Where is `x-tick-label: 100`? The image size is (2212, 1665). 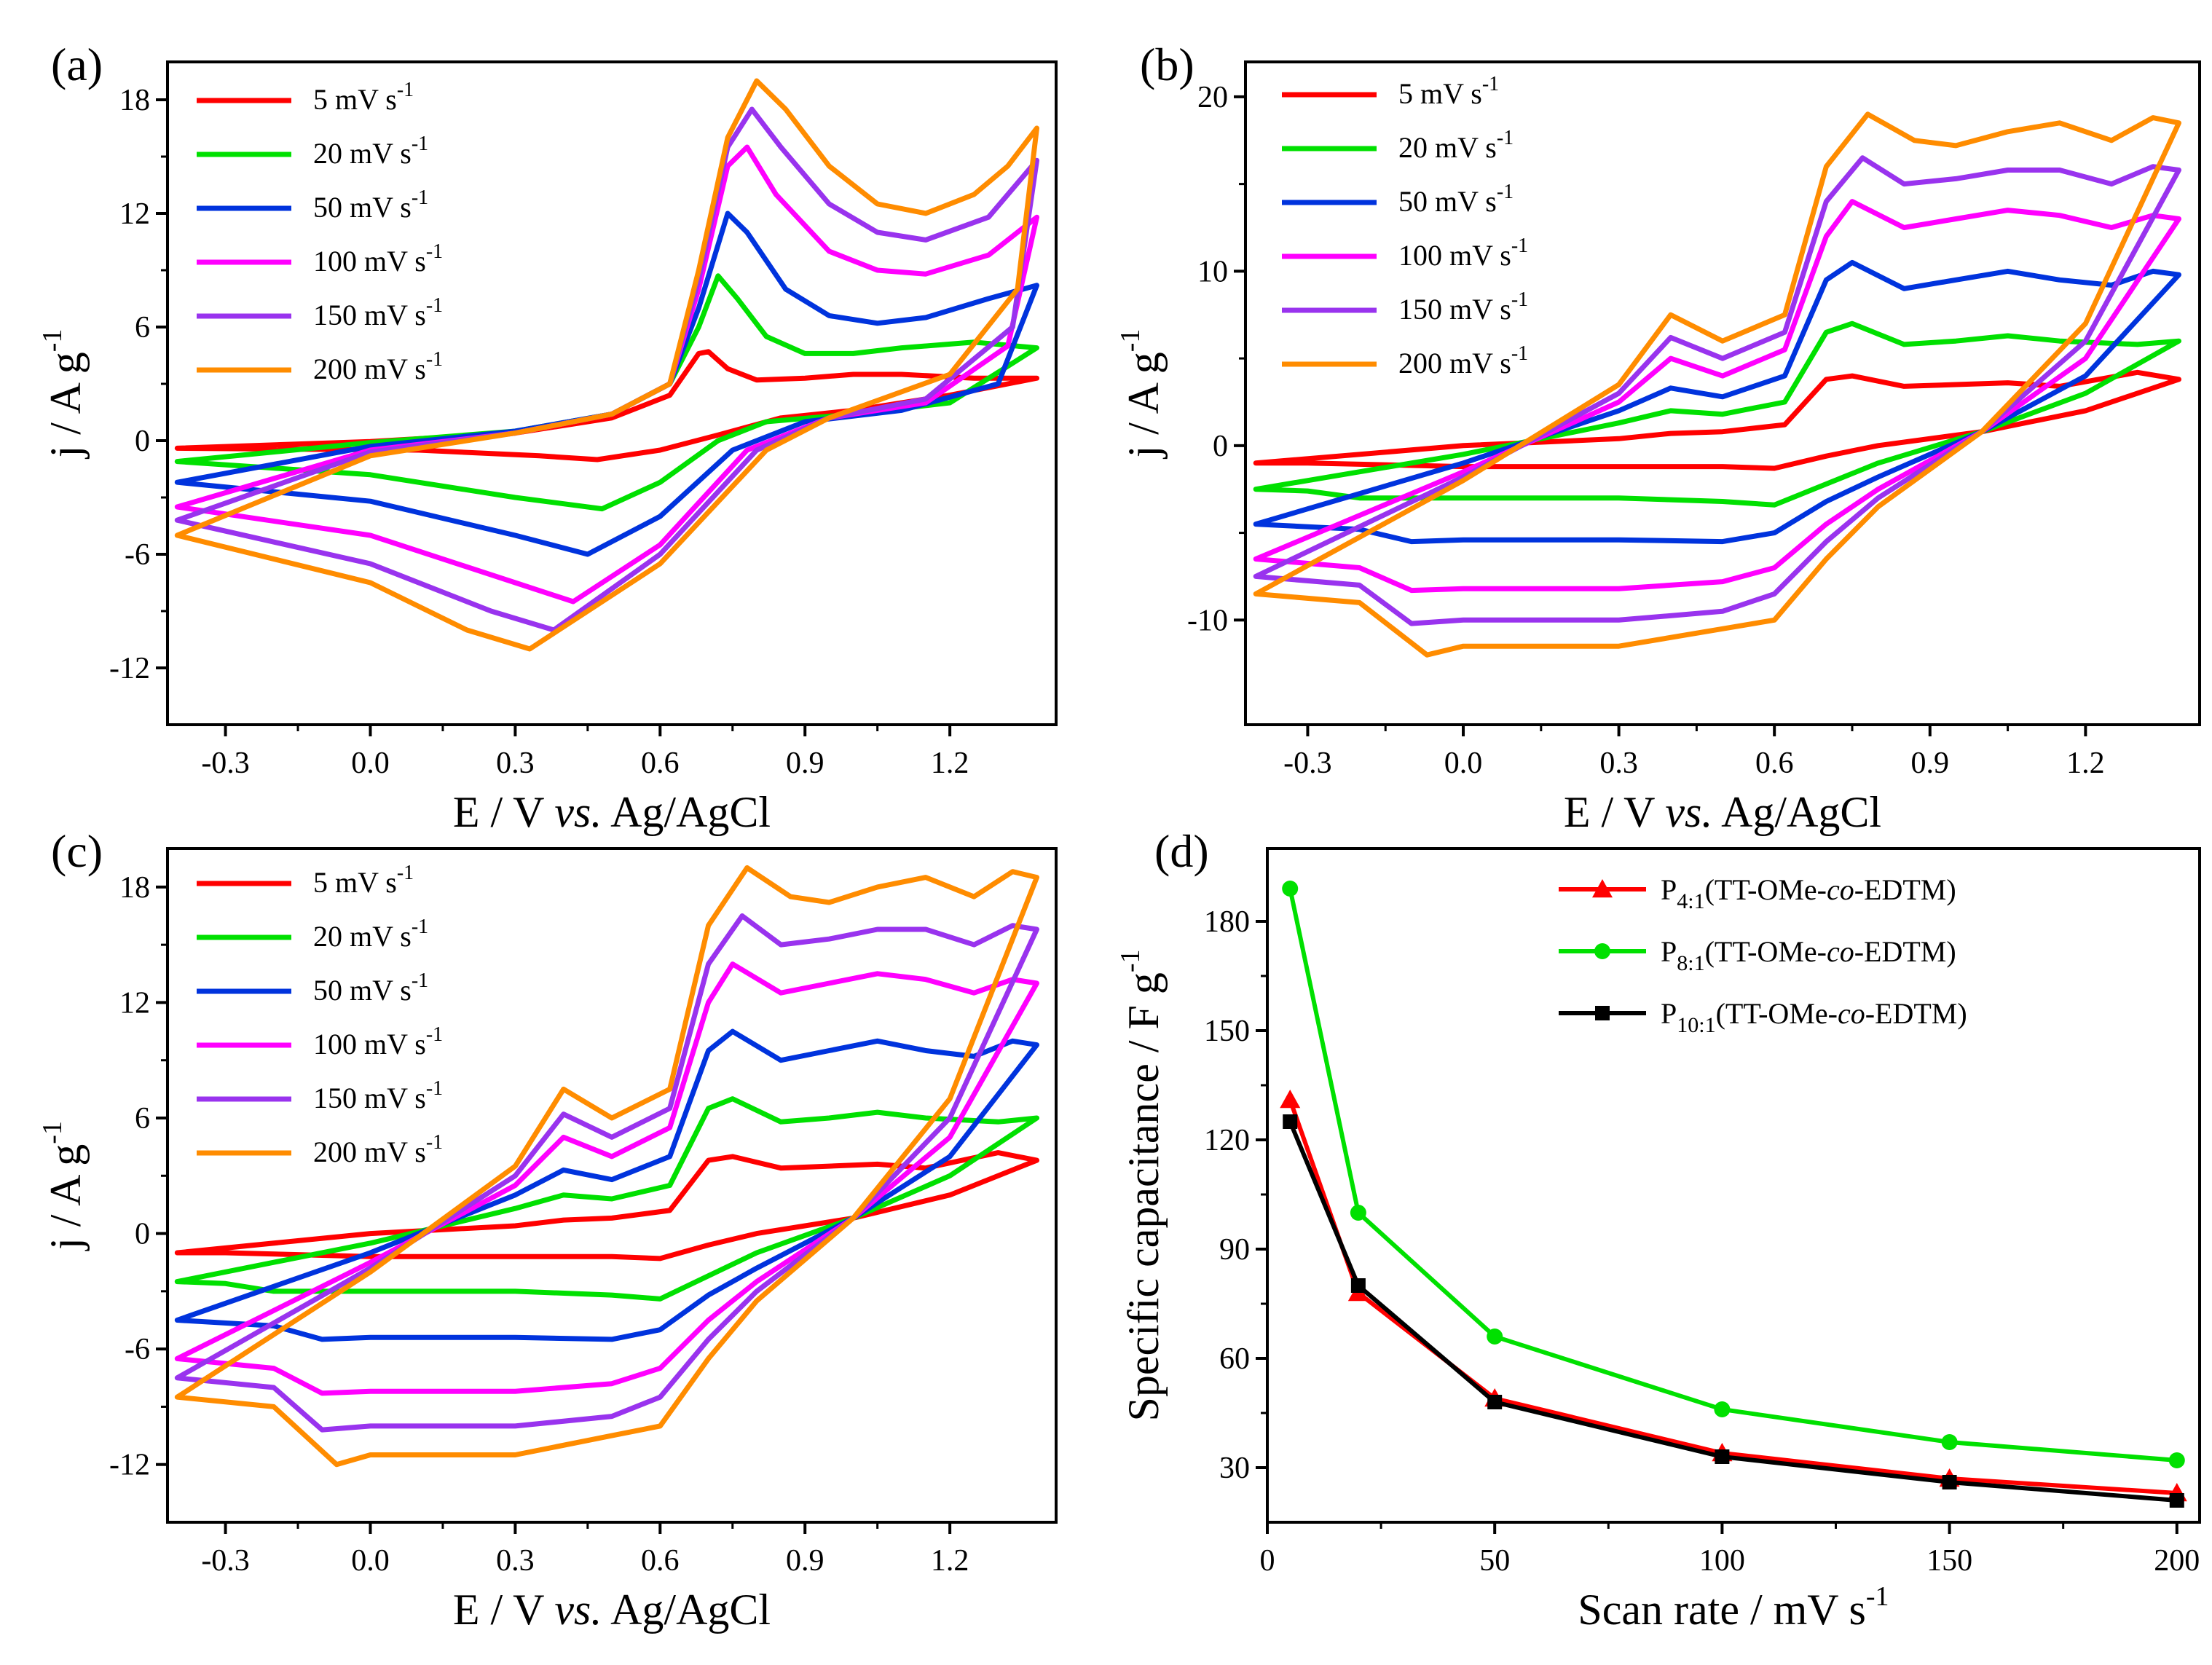 x-tick-label: 100 is located at coordinates (1722, 1561).